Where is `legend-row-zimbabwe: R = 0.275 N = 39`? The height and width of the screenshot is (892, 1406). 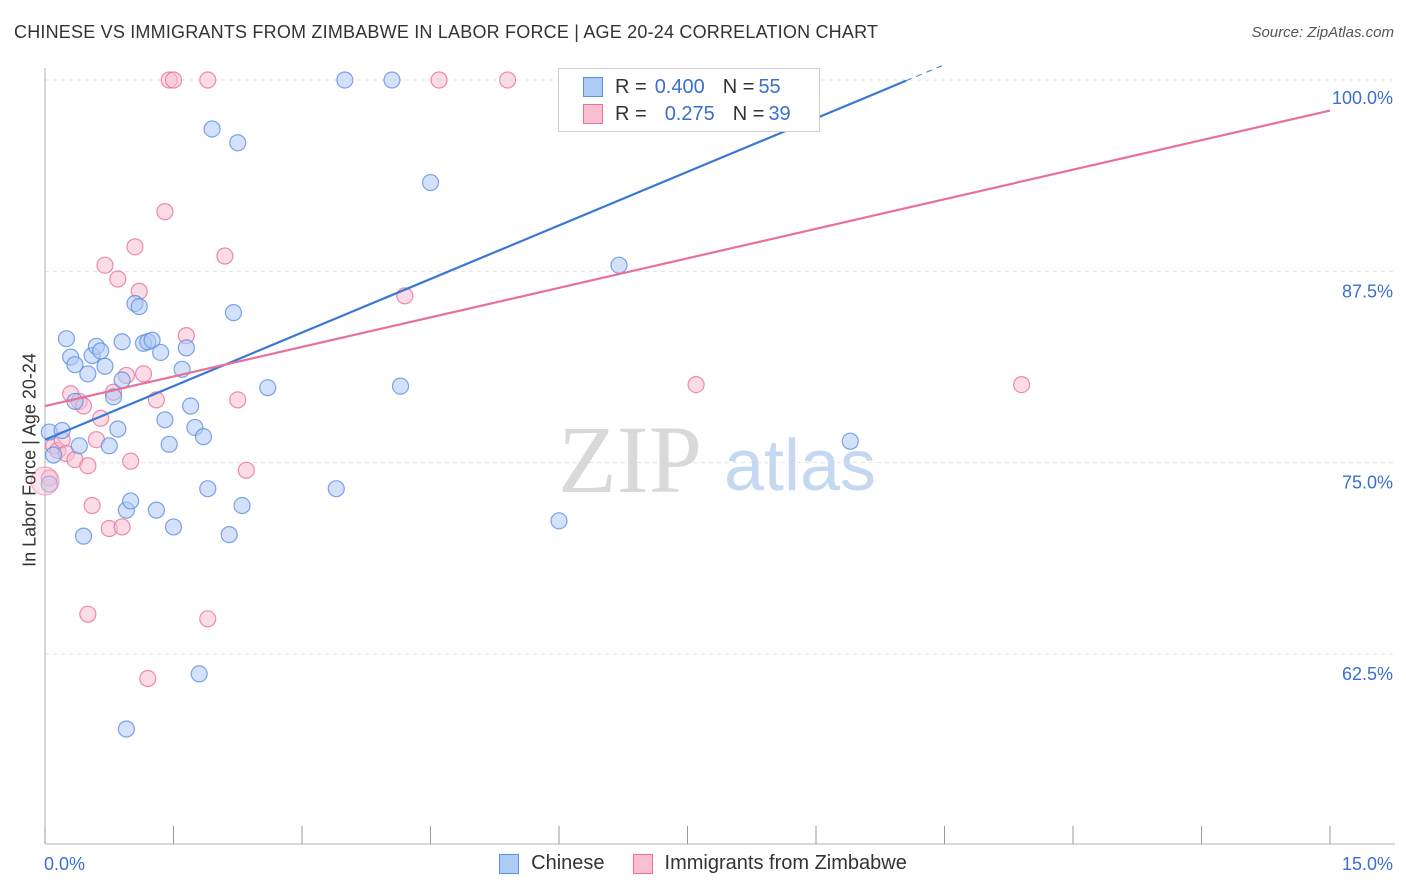 legend-row-zimbabwe: R = 0.275 N = 39 is located at coordinates (687, 114).